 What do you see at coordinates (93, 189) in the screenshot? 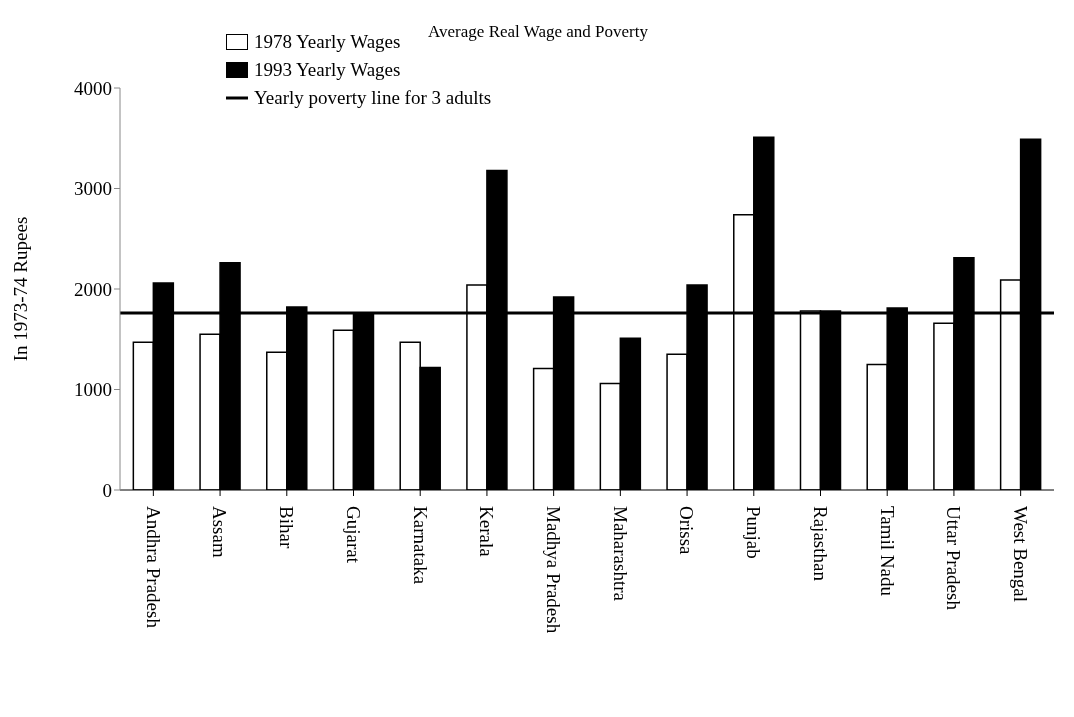
I see `y-tick-label: 3000` at bounding box center [93, 189].